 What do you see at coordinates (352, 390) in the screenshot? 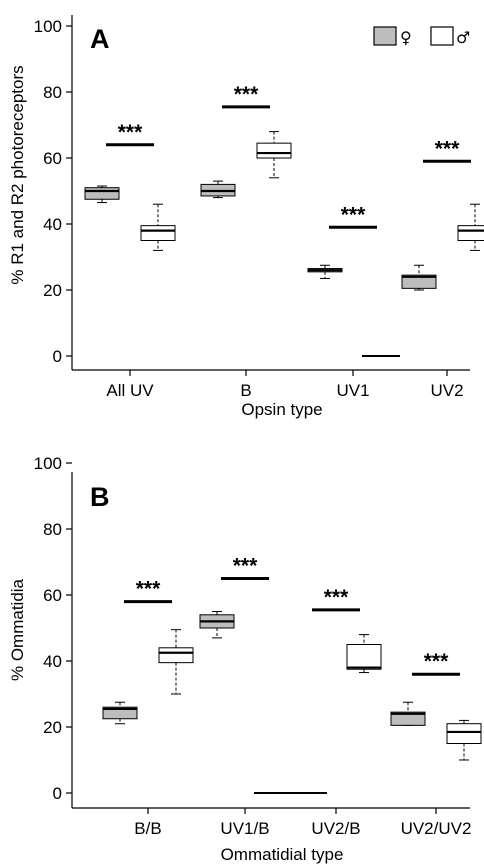
I see `x-tick-label: UV1` at bounding box center [352, 390].